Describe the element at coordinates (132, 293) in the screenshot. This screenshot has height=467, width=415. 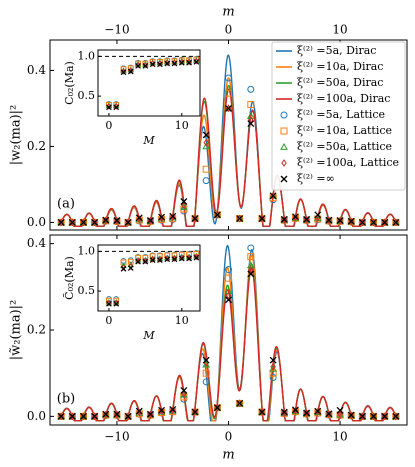
I see `inset-panel: 0 10 0.5 1.0 M C̃₀₂(Ma)` at that location.